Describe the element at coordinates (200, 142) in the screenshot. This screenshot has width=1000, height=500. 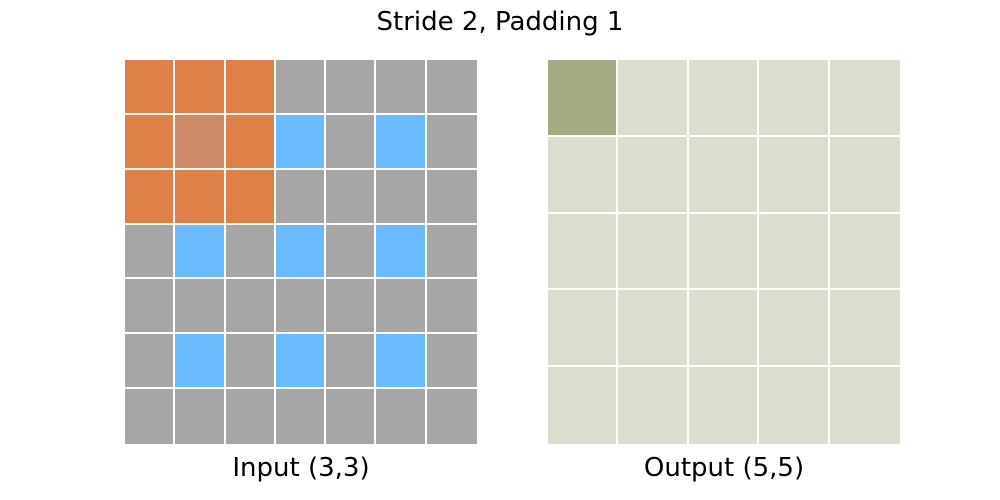
I see `input-cell-kernel-center` at that location.